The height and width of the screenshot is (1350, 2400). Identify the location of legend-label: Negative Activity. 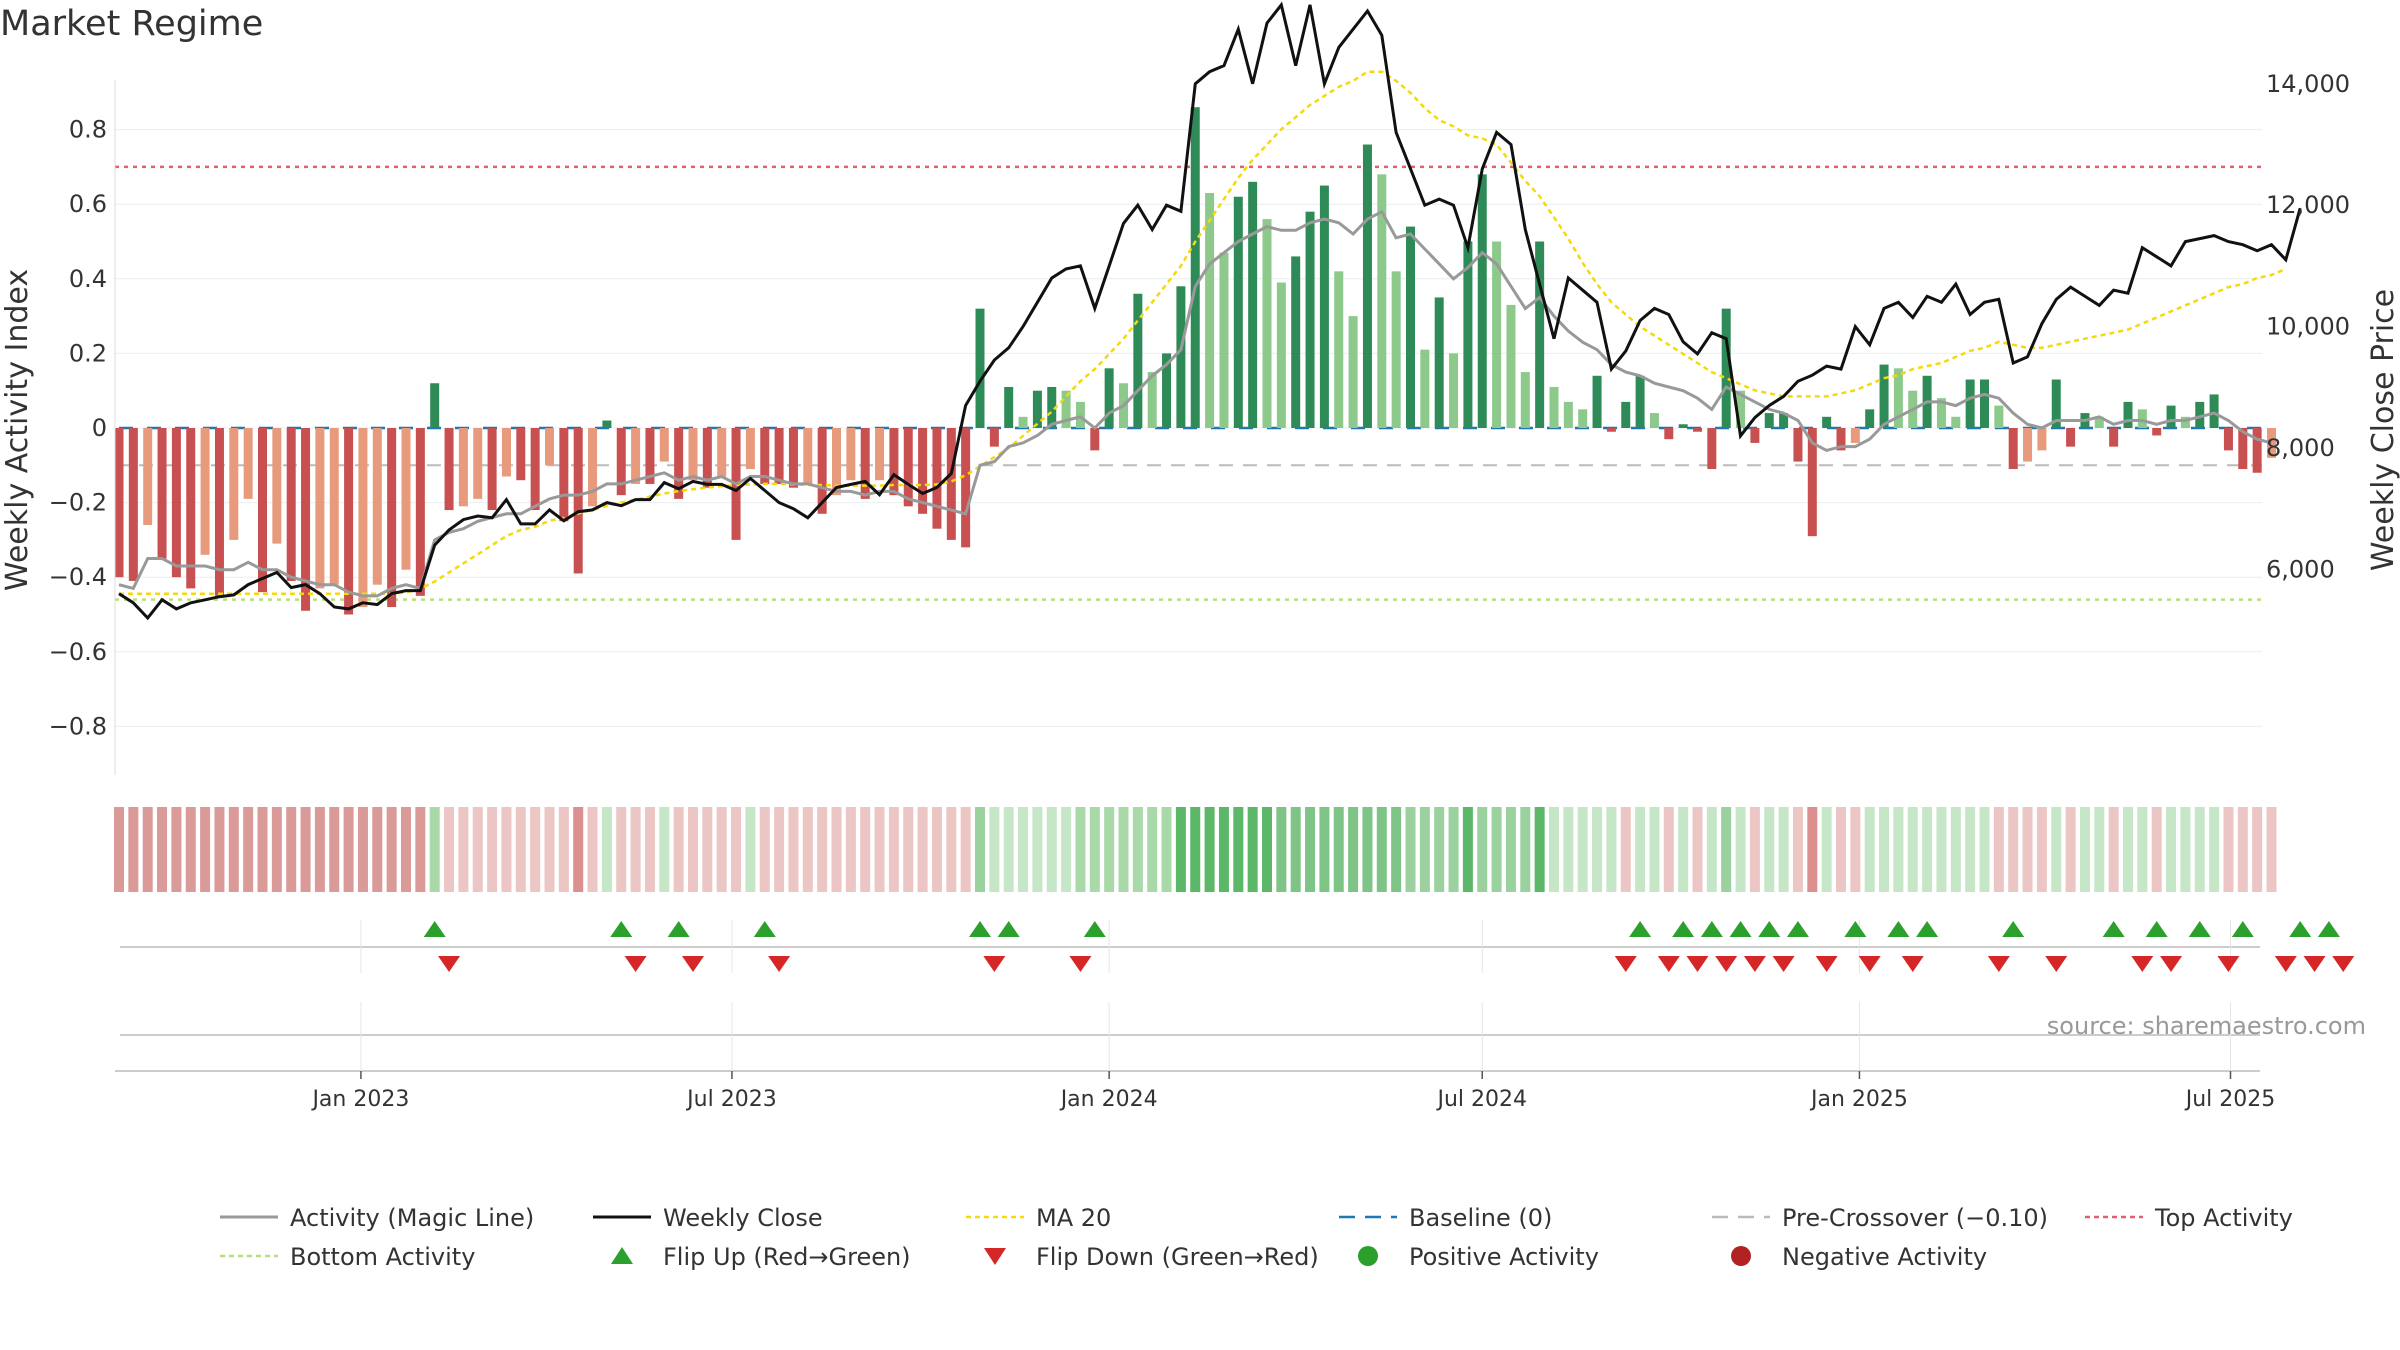
(1884, 1257).